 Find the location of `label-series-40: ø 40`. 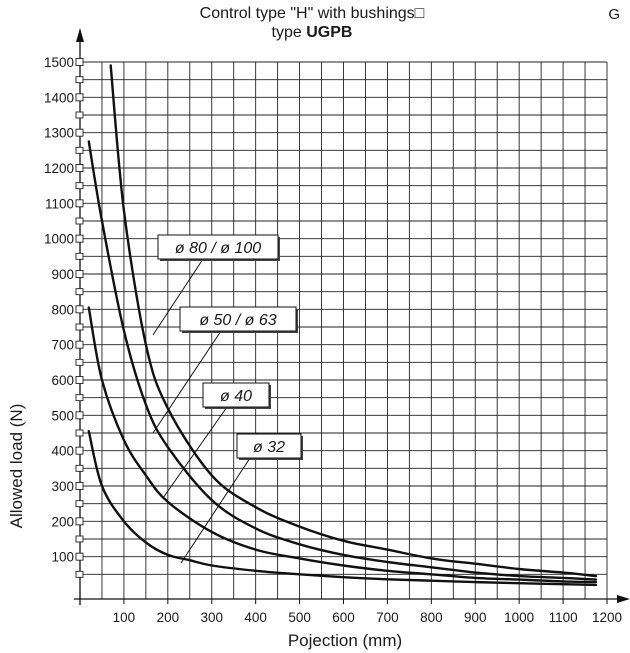

label-series-40: ø 40 is located at coordinates (236, 396).